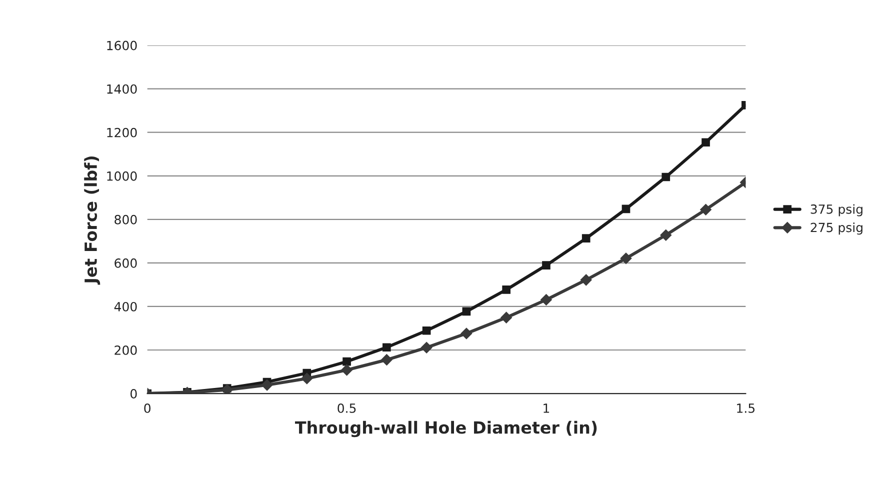 The height and width of the screenshot is (477, 893). I want to click on y-tick-label: 1600, so click(122, 45).